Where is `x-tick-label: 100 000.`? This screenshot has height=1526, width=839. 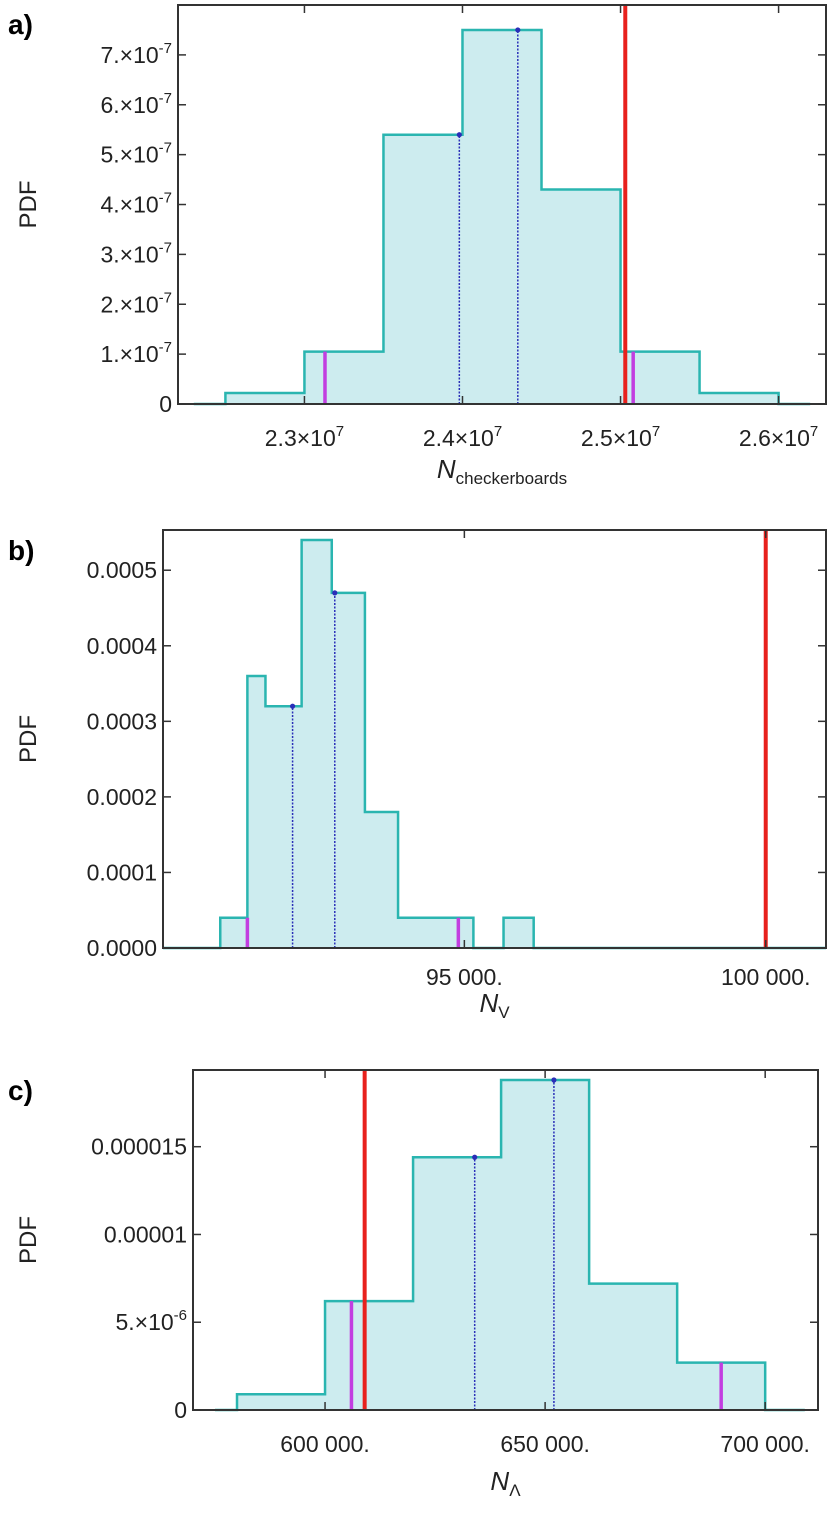
x-tick-label: 100 000. is located at coordinates (766, 977).